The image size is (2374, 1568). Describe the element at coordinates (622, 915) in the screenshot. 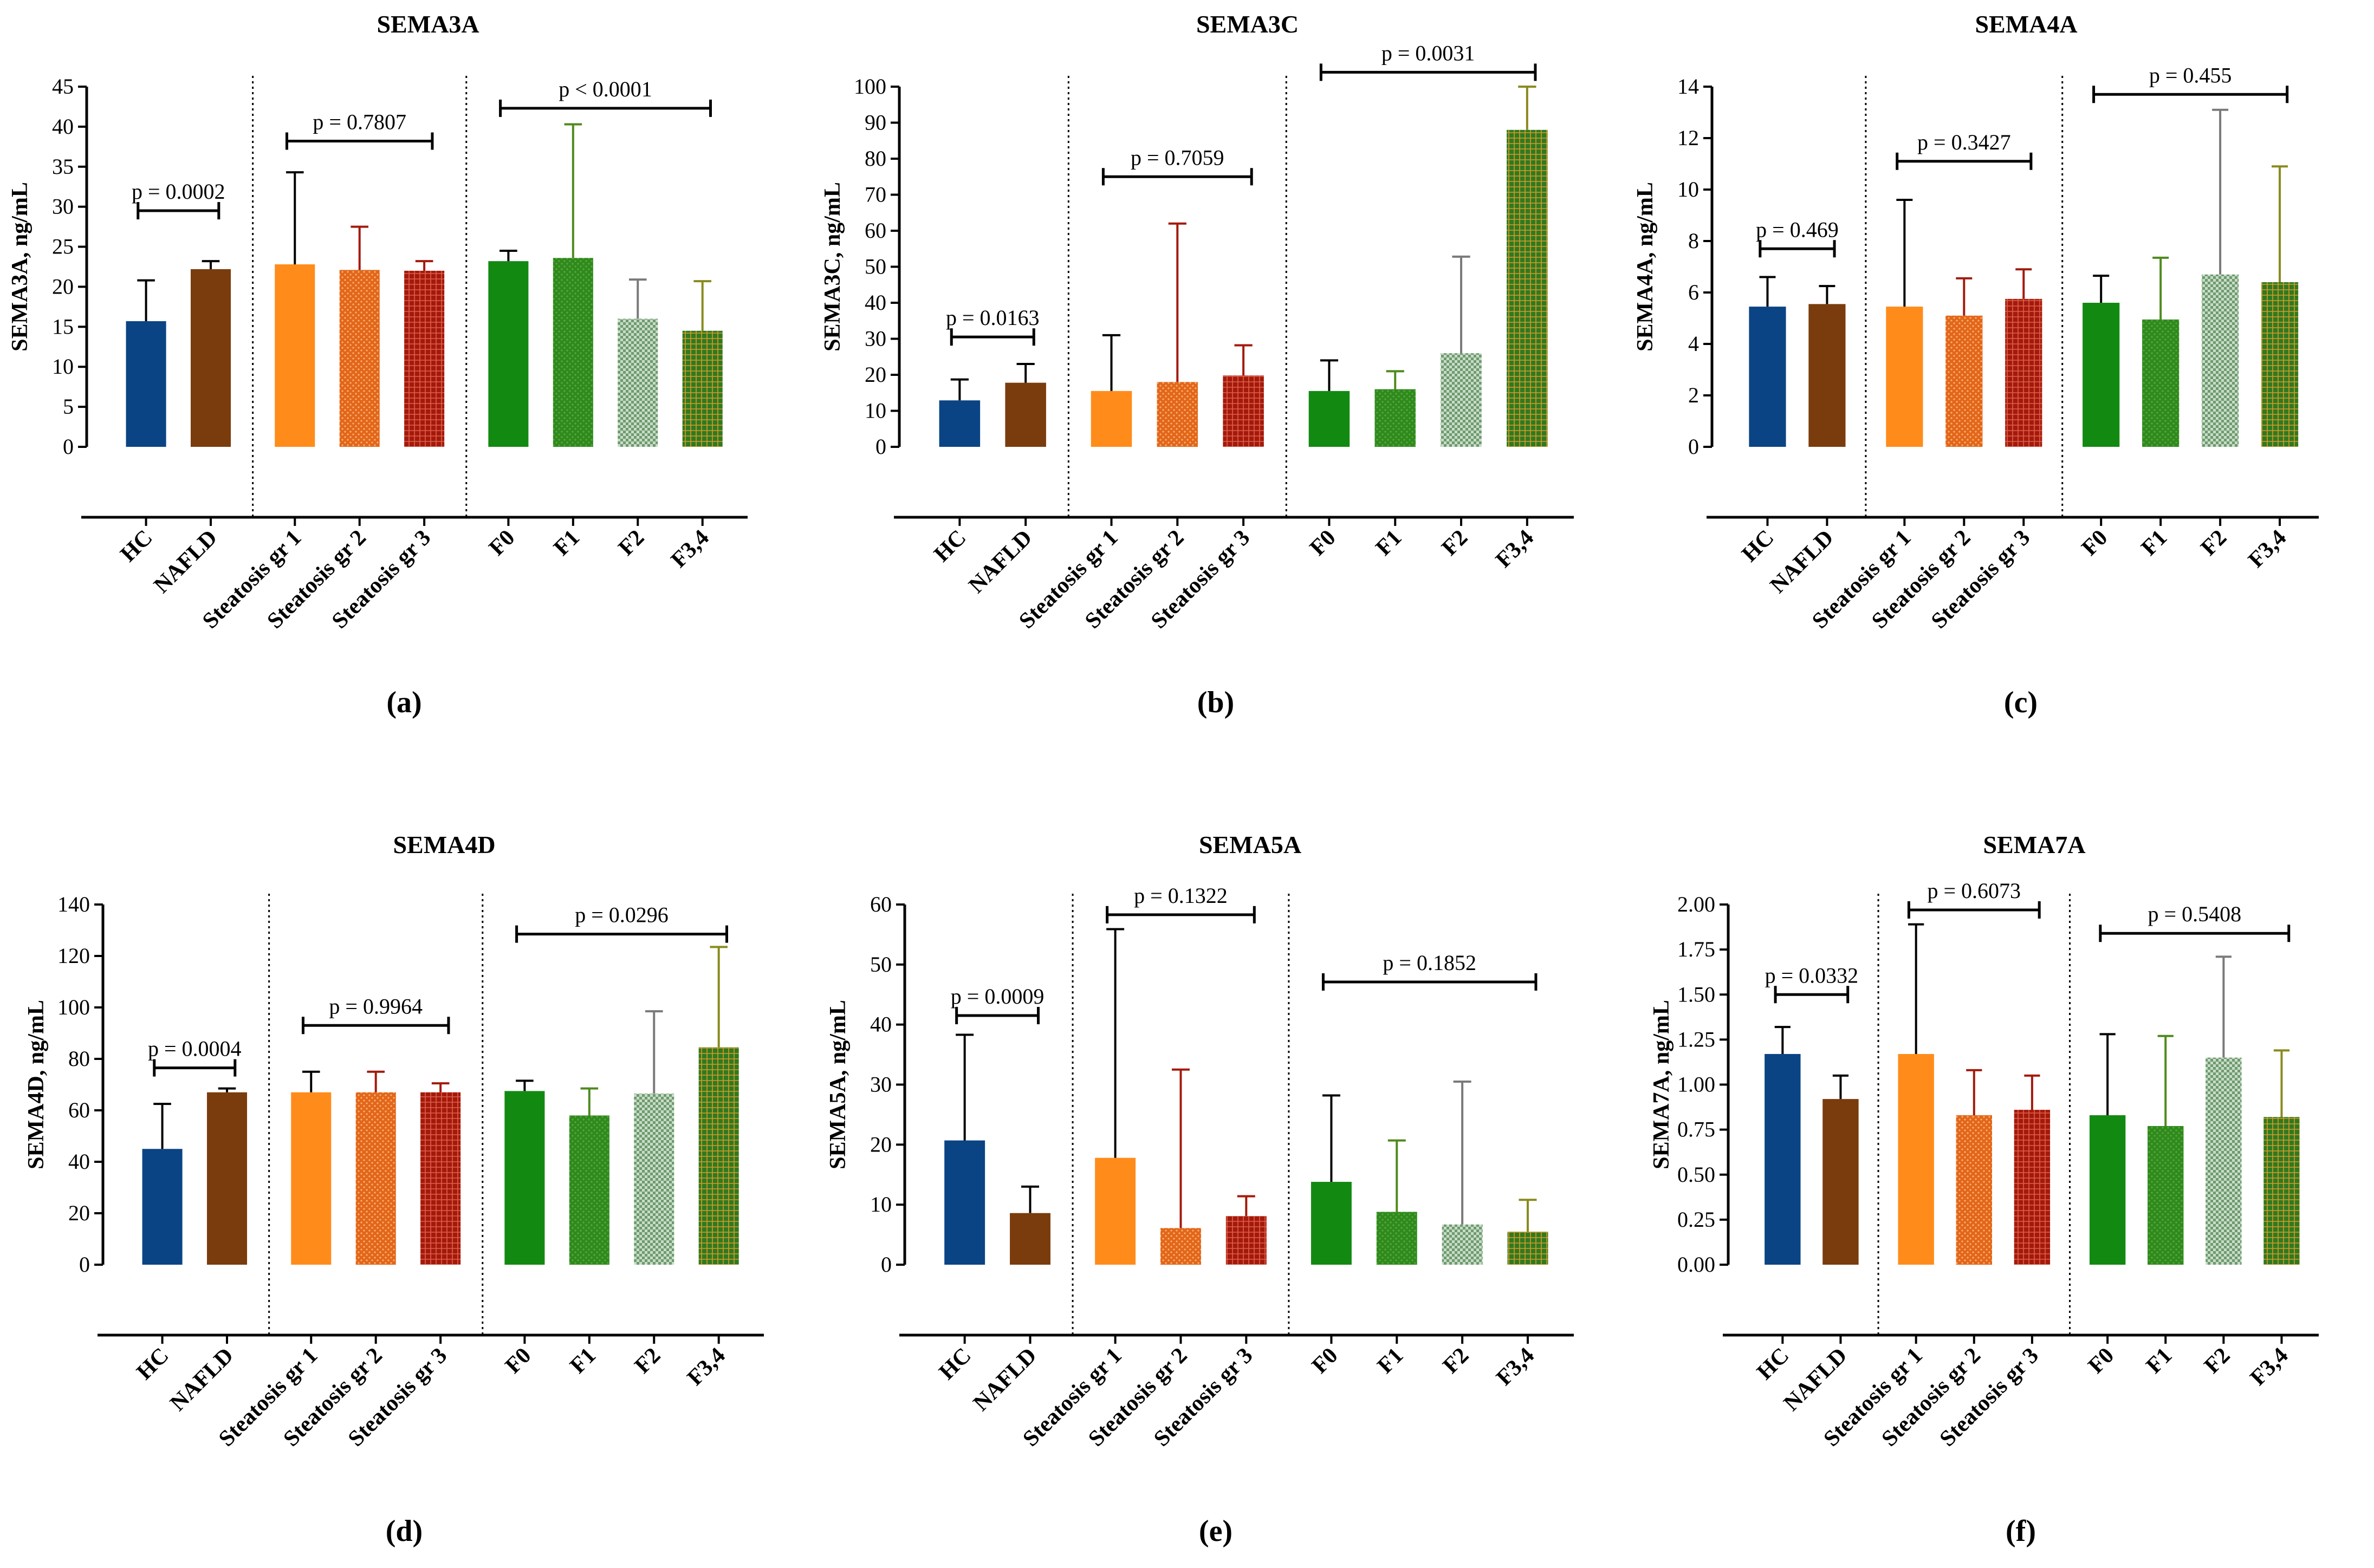

I see `p-value-label: p = 0.0296` at that location.